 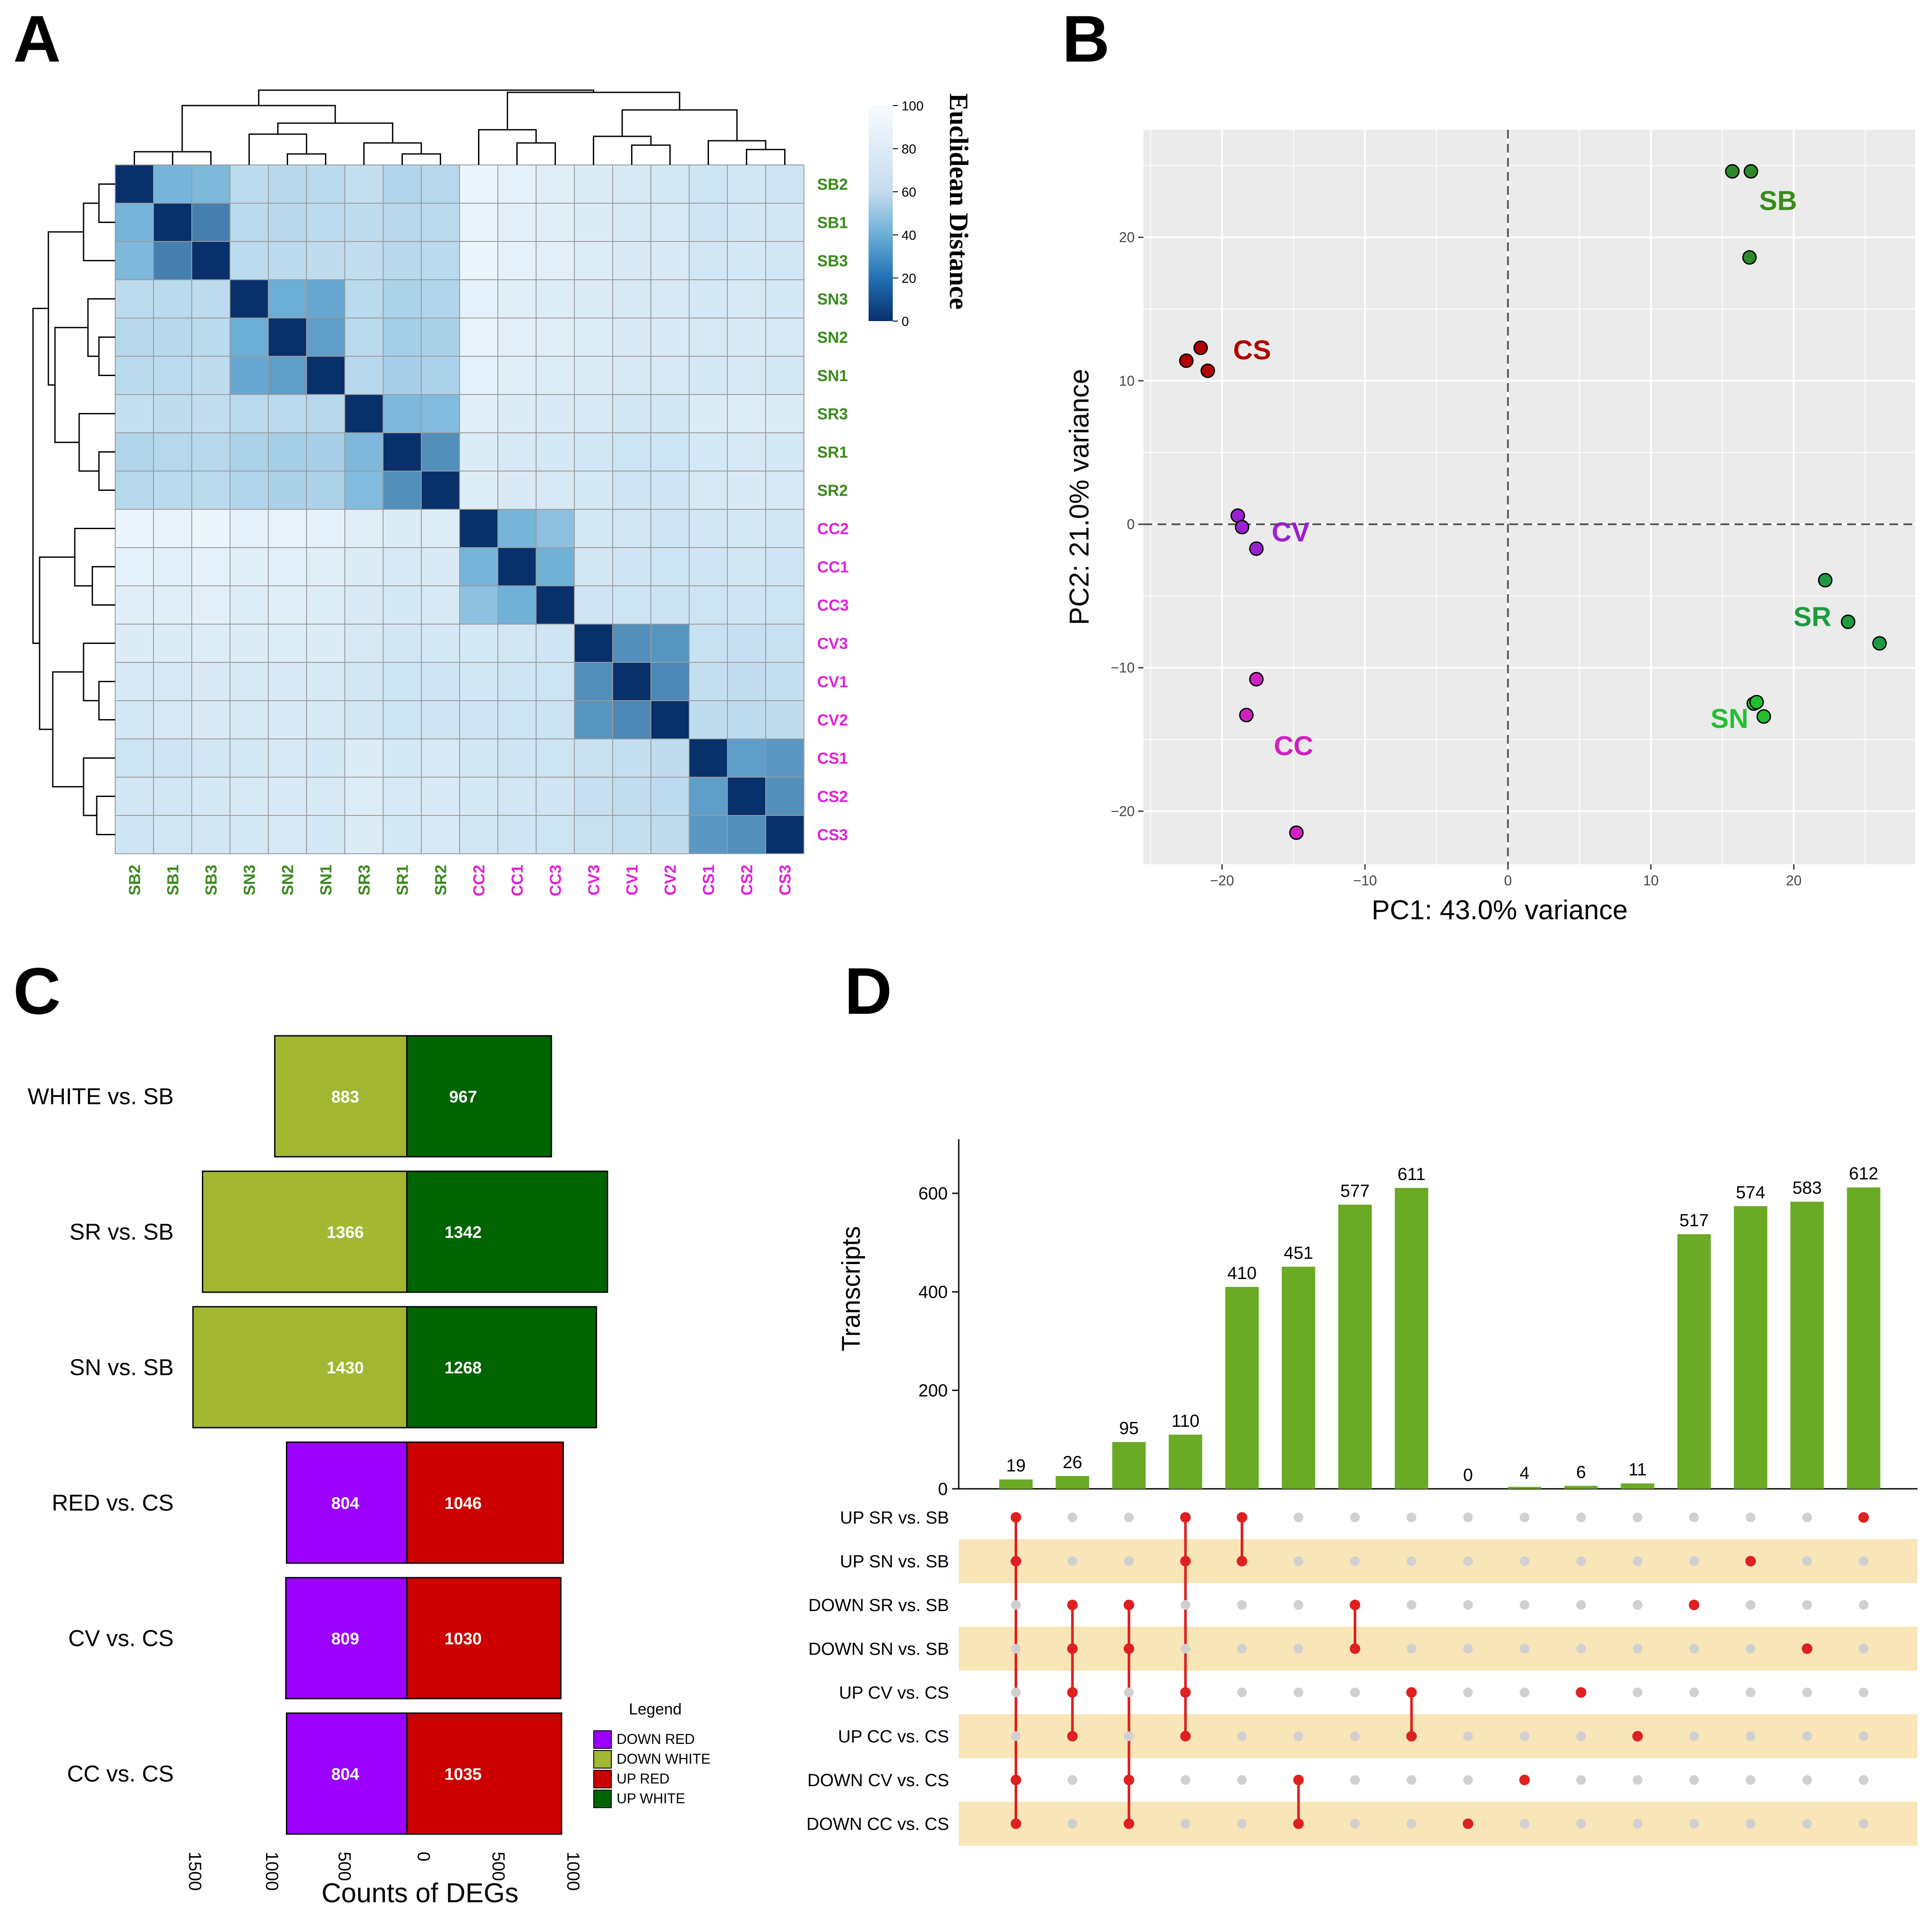 What do you see at coordinates (651, 1754) in the screenshot?
I see `deg-legend: Legend DOWN RED DOWN WHITE UP RED UP WHITE` at bounding box center [651, 1754].